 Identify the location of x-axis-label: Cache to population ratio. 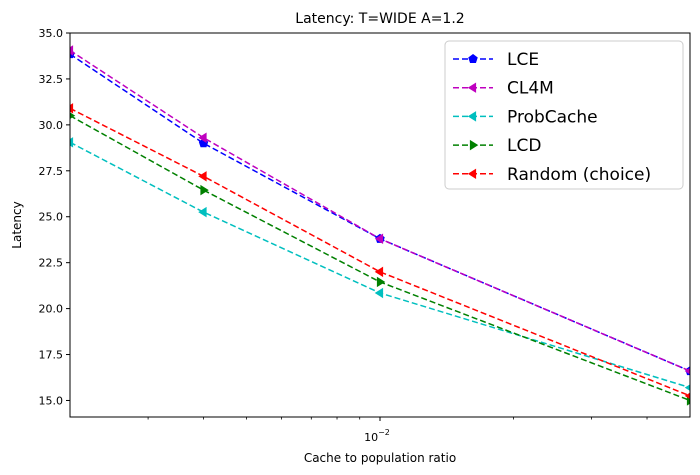
(380, 458).